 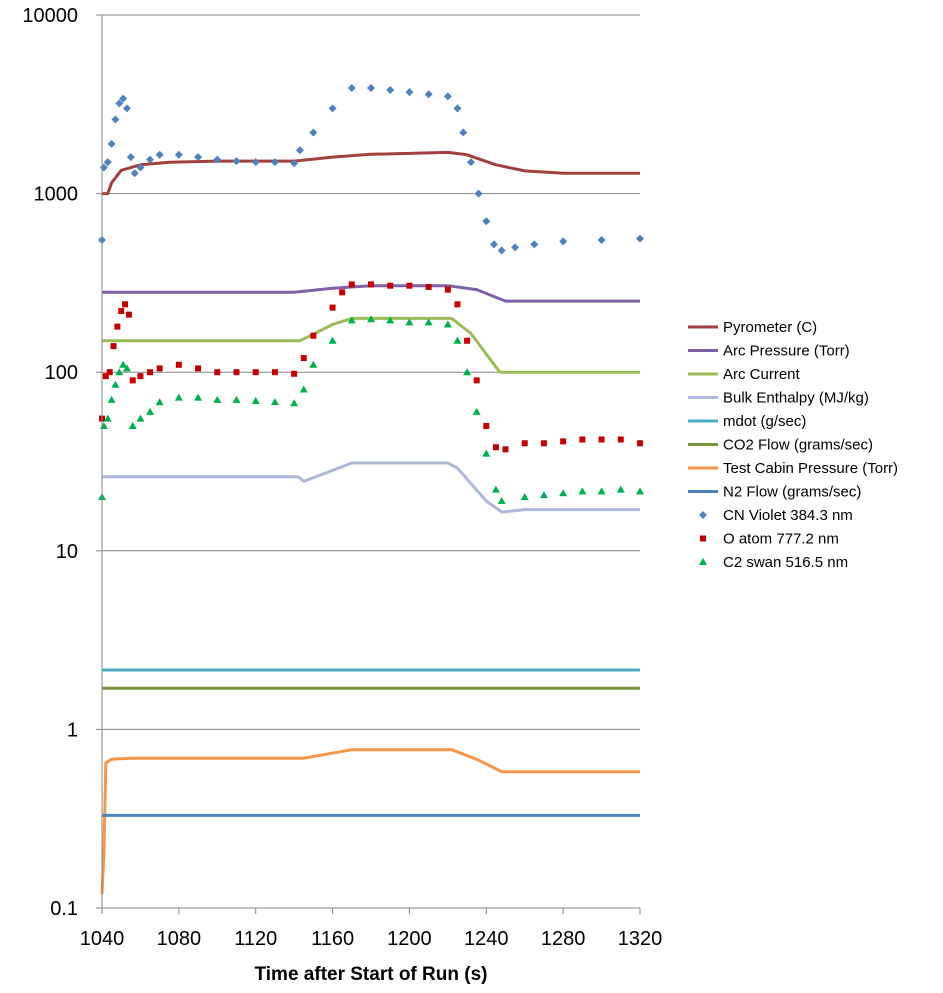 What do you see at coordinates (773, 562) in the screenshot?
I see `legend-item-c2-swan-516-5-nm: C2 swan 516.5 nm` at bounding box center [773, 562].